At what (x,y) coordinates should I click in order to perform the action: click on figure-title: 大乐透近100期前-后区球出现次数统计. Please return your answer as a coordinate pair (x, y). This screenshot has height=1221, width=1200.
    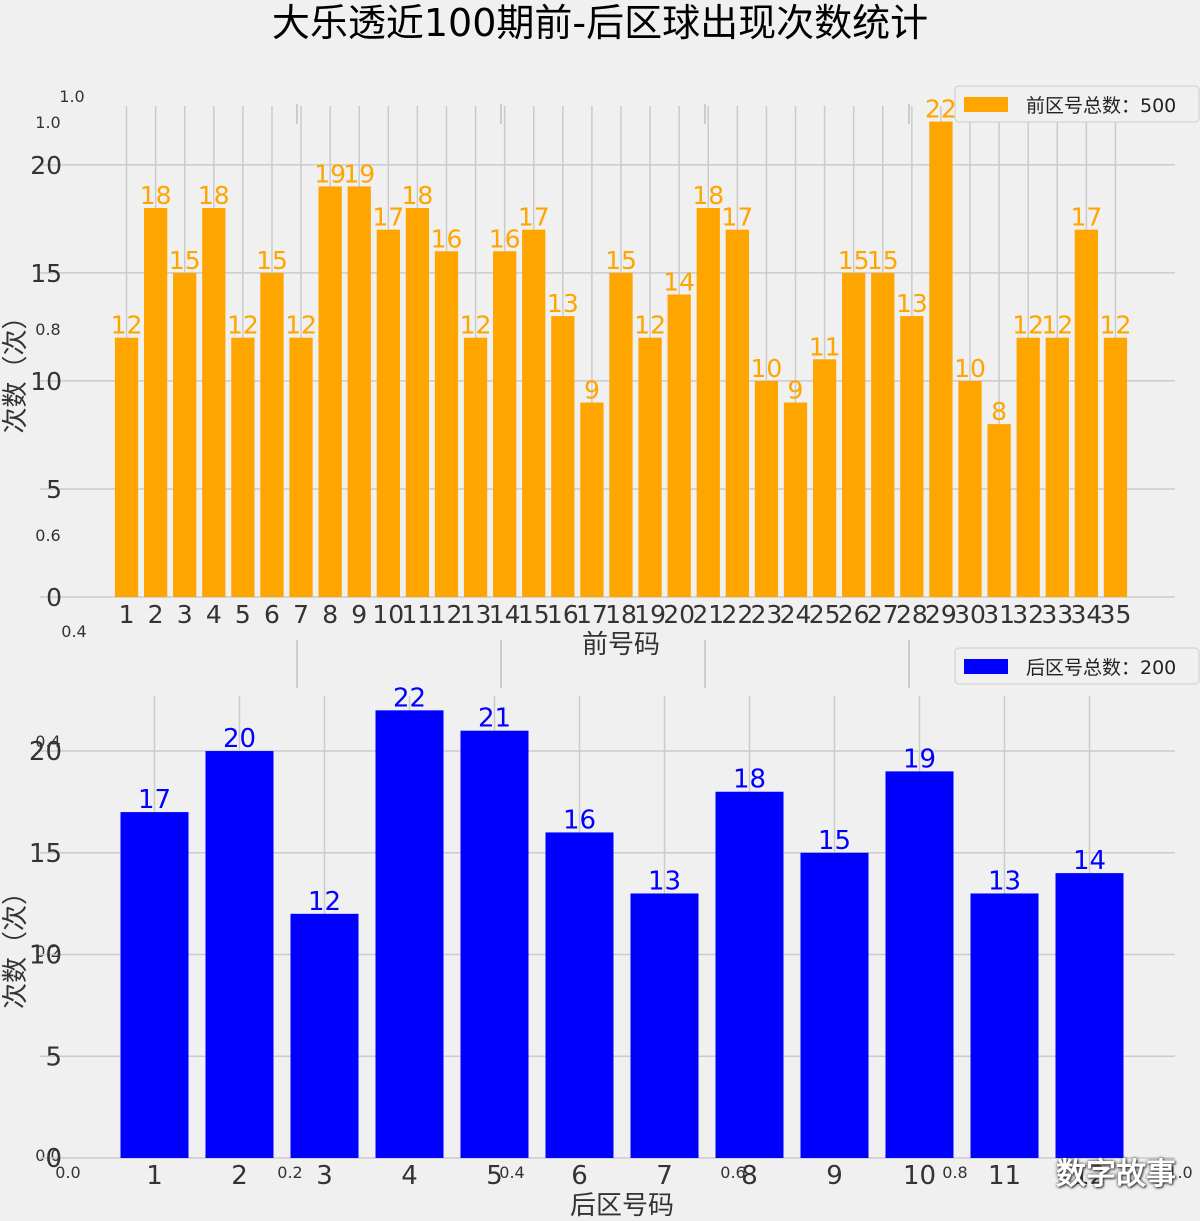
    Looking at the image, I should click on (600, 23).